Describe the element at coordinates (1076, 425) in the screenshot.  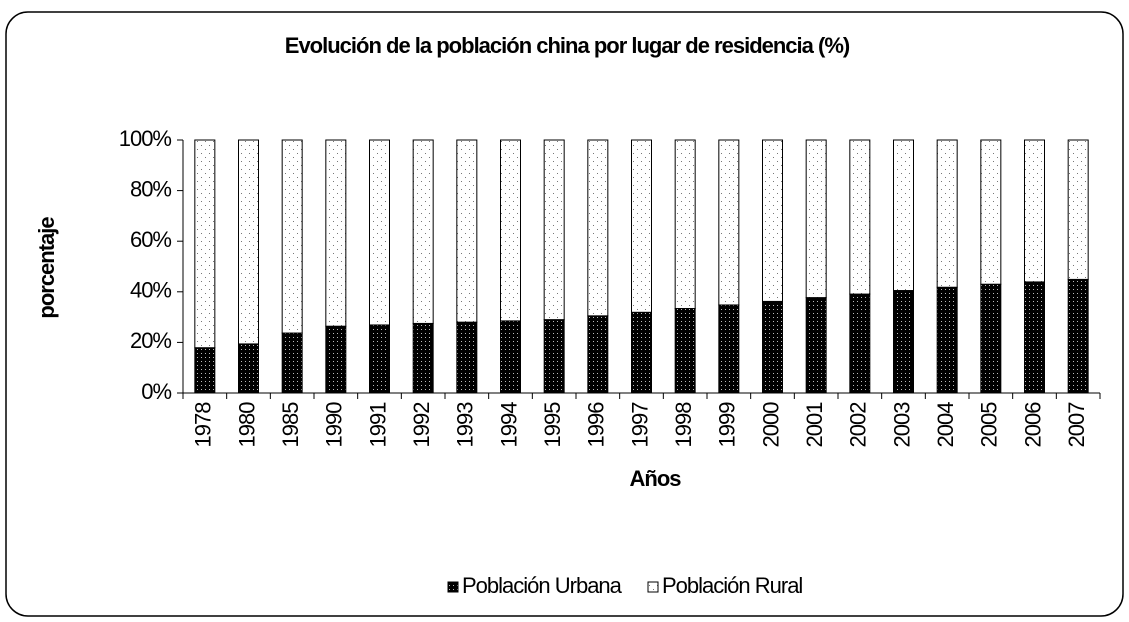
I see `x-tick-label: 2007` at that location.